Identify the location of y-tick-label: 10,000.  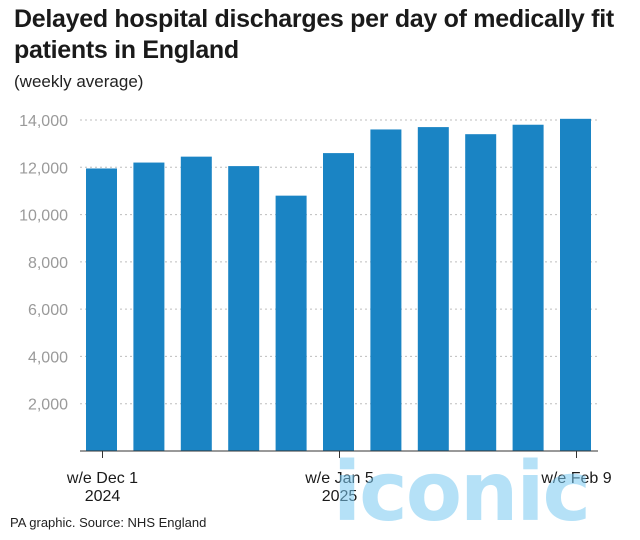
(43, 216).